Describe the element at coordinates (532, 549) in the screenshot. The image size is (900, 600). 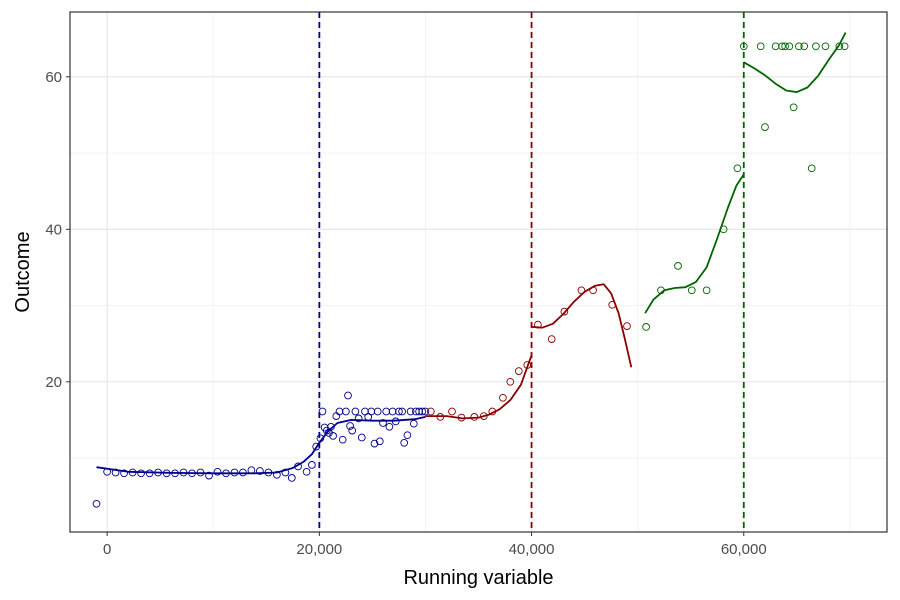
I see `x-tick-label: 40,000` at that location.